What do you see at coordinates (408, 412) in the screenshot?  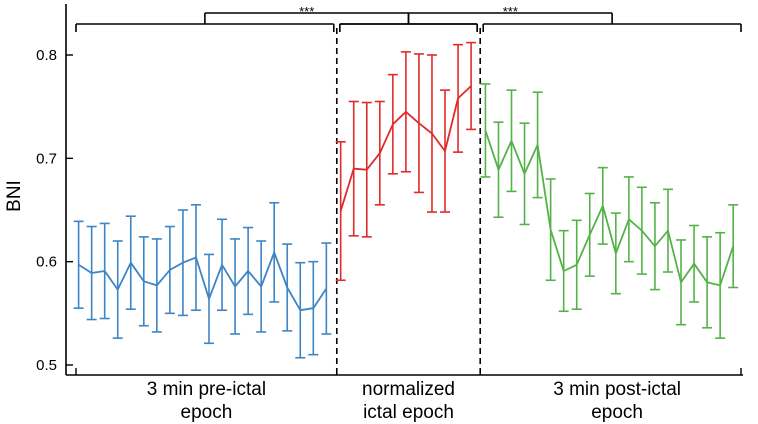 I see `epoch-label-line2: ictal epoch` at bounding box center [408, 412].